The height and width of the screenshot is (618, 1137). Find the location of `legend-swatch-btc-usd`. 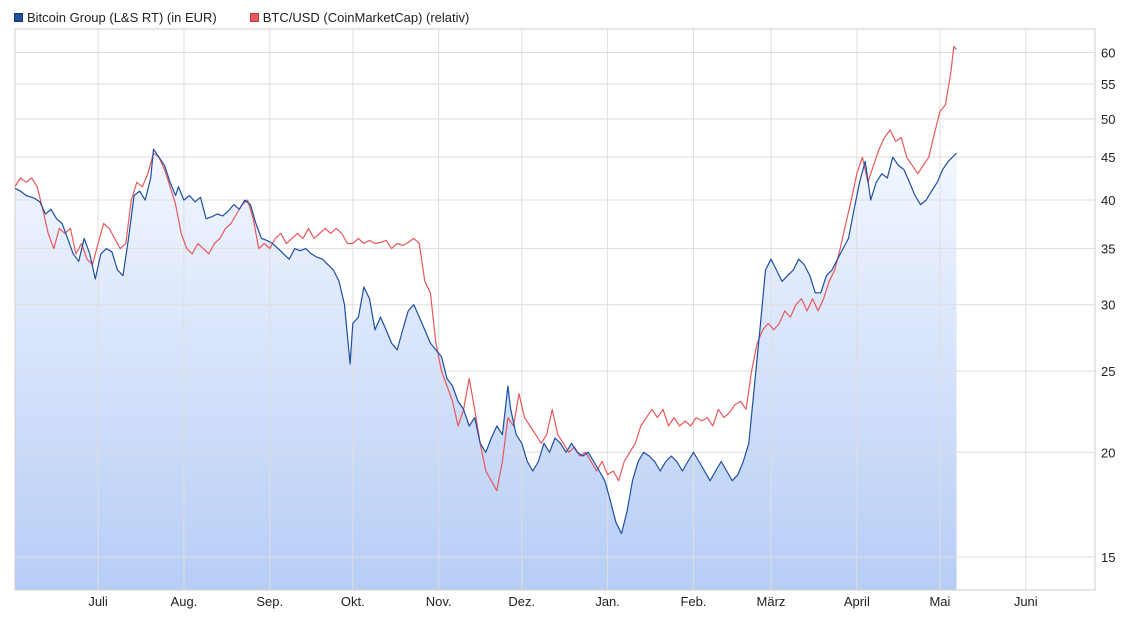

legend-swatch-btc-usd is located at coordinates (254, 17).